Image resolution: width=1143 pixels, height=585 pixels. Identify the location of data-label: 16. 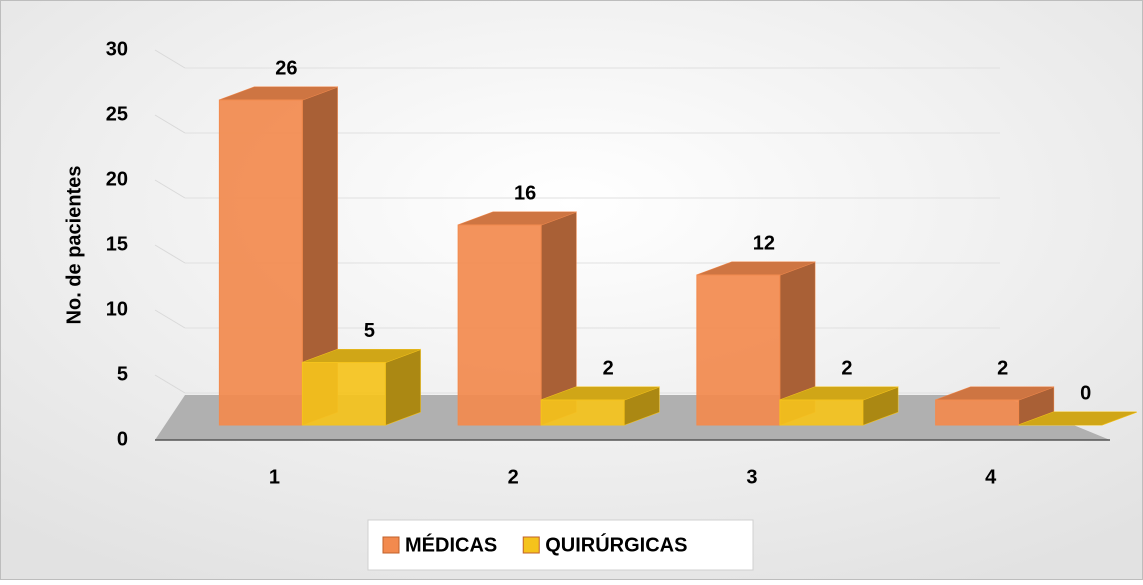
(525, 193).